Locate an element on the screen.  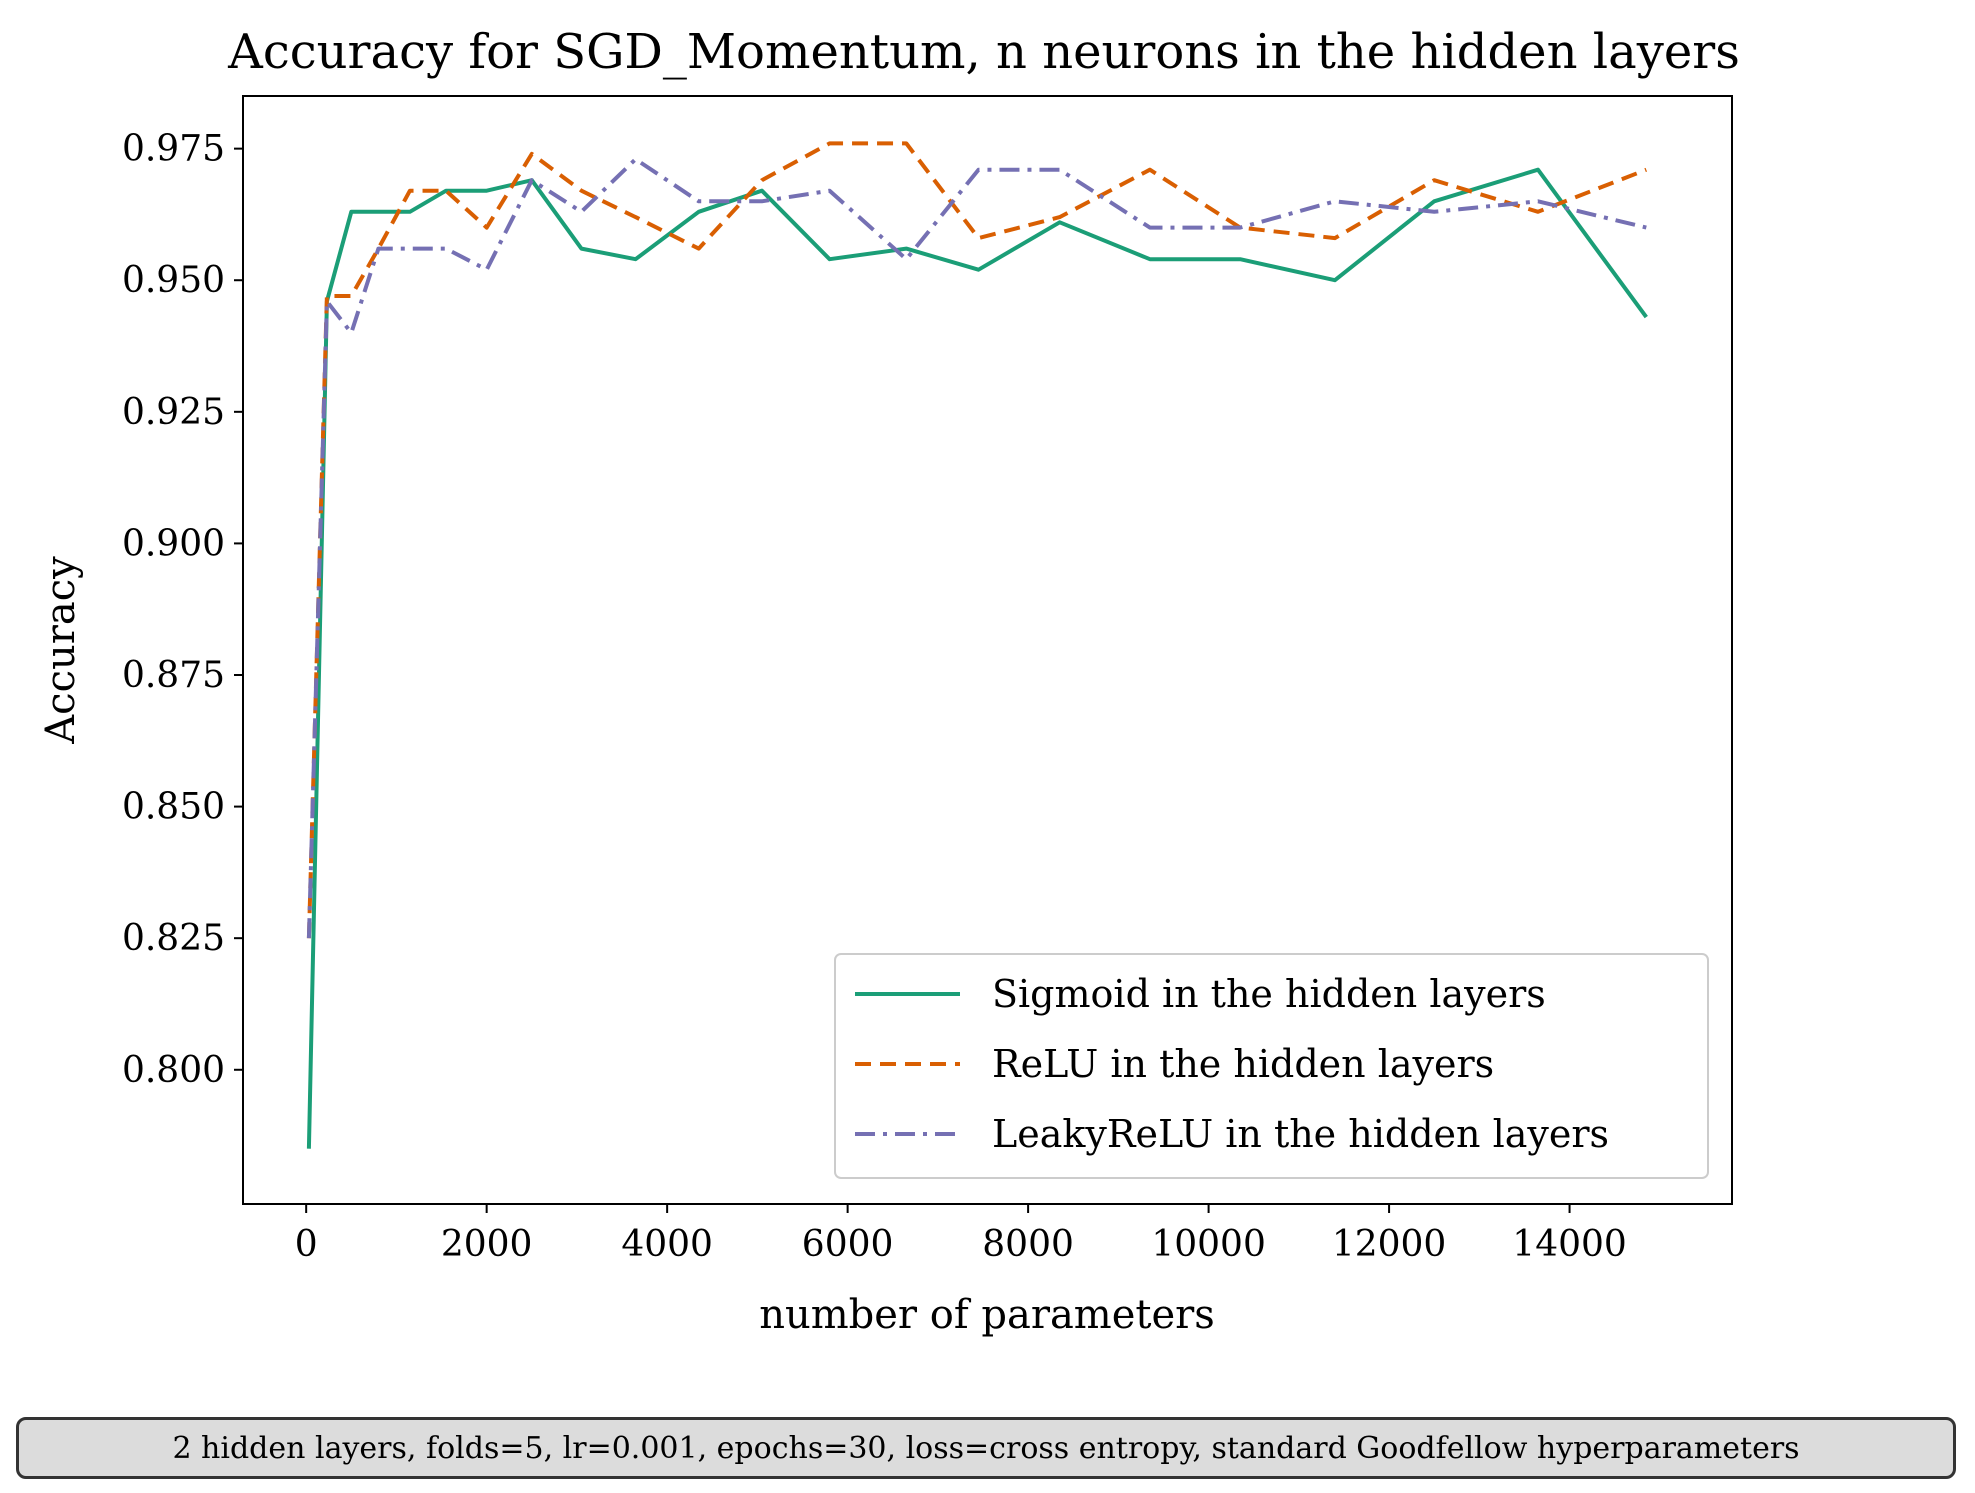
legend-label-3: LeakyReLU in the hidden layers is located at coordinates (1300, 1134).